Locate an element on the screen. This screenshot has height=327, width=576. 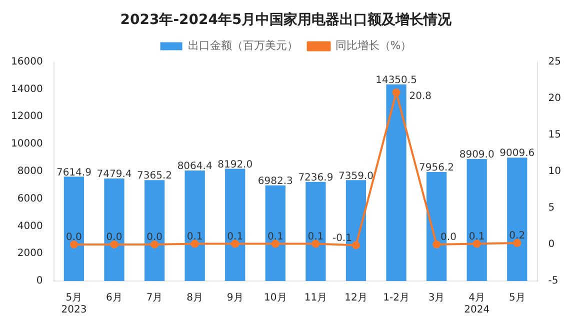
data-label: 8192.0 is located at coordinates (235, 164).